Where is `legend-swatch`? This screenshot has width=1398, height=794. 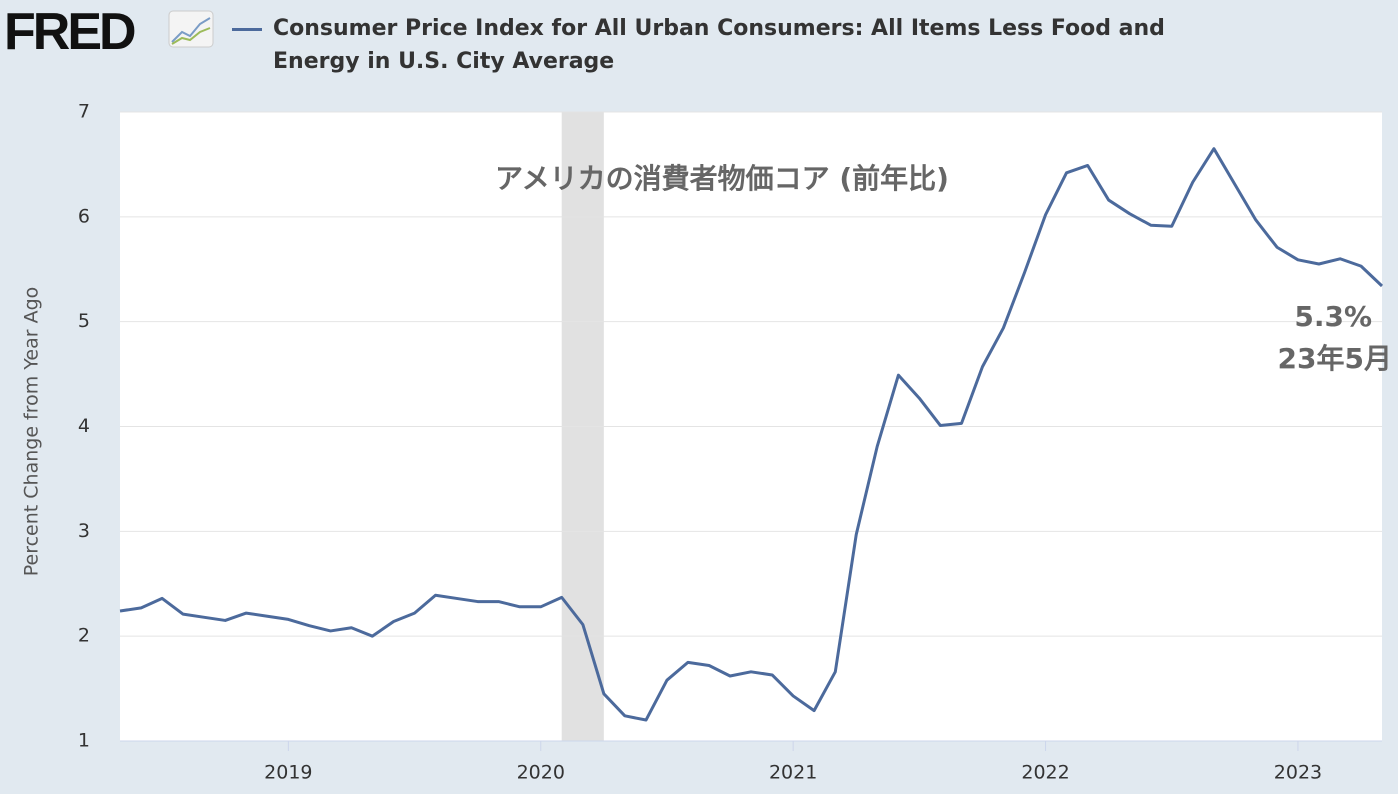 legend-swatch is located at coordinates (247, 29).